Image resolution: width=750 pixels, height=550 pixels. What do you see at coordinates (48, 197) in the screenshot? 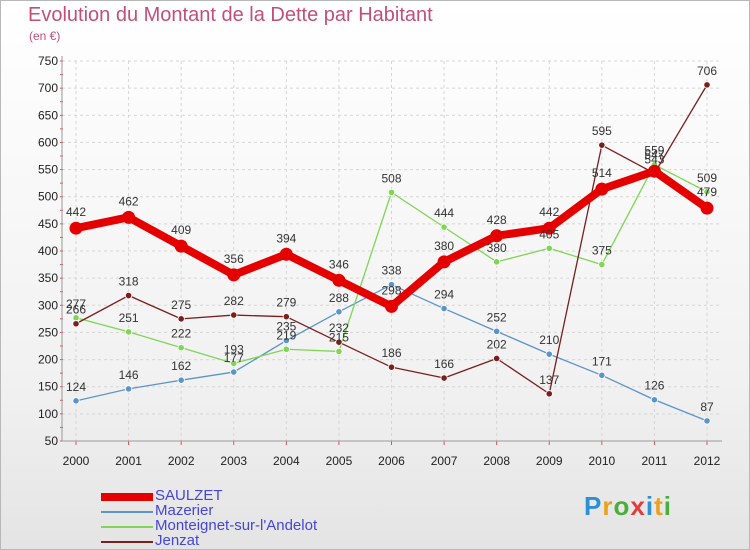
I see `y-tick-label: 500` at bounding box center [48, 197].